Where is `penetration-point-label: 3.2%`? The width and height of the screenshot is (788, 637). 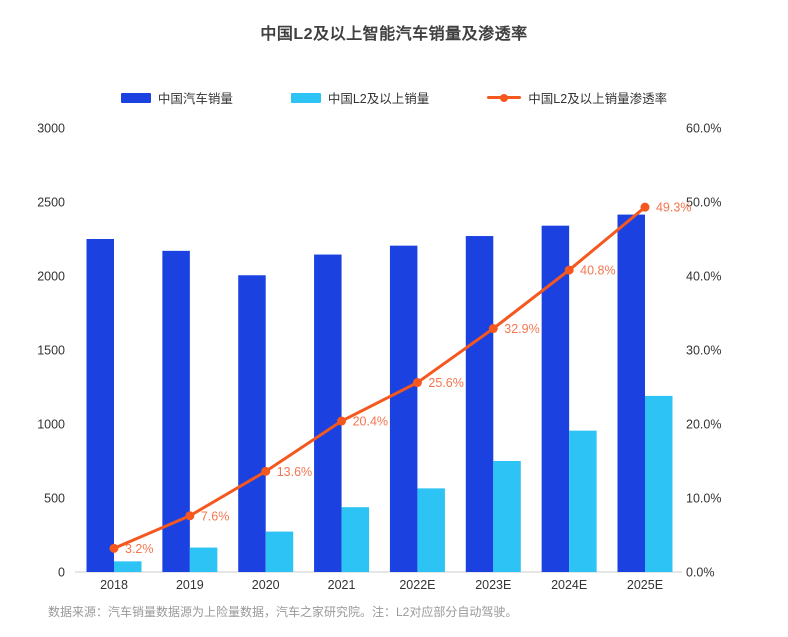 penetration-point-label: 3.2% is located at coordinates (139, 549).